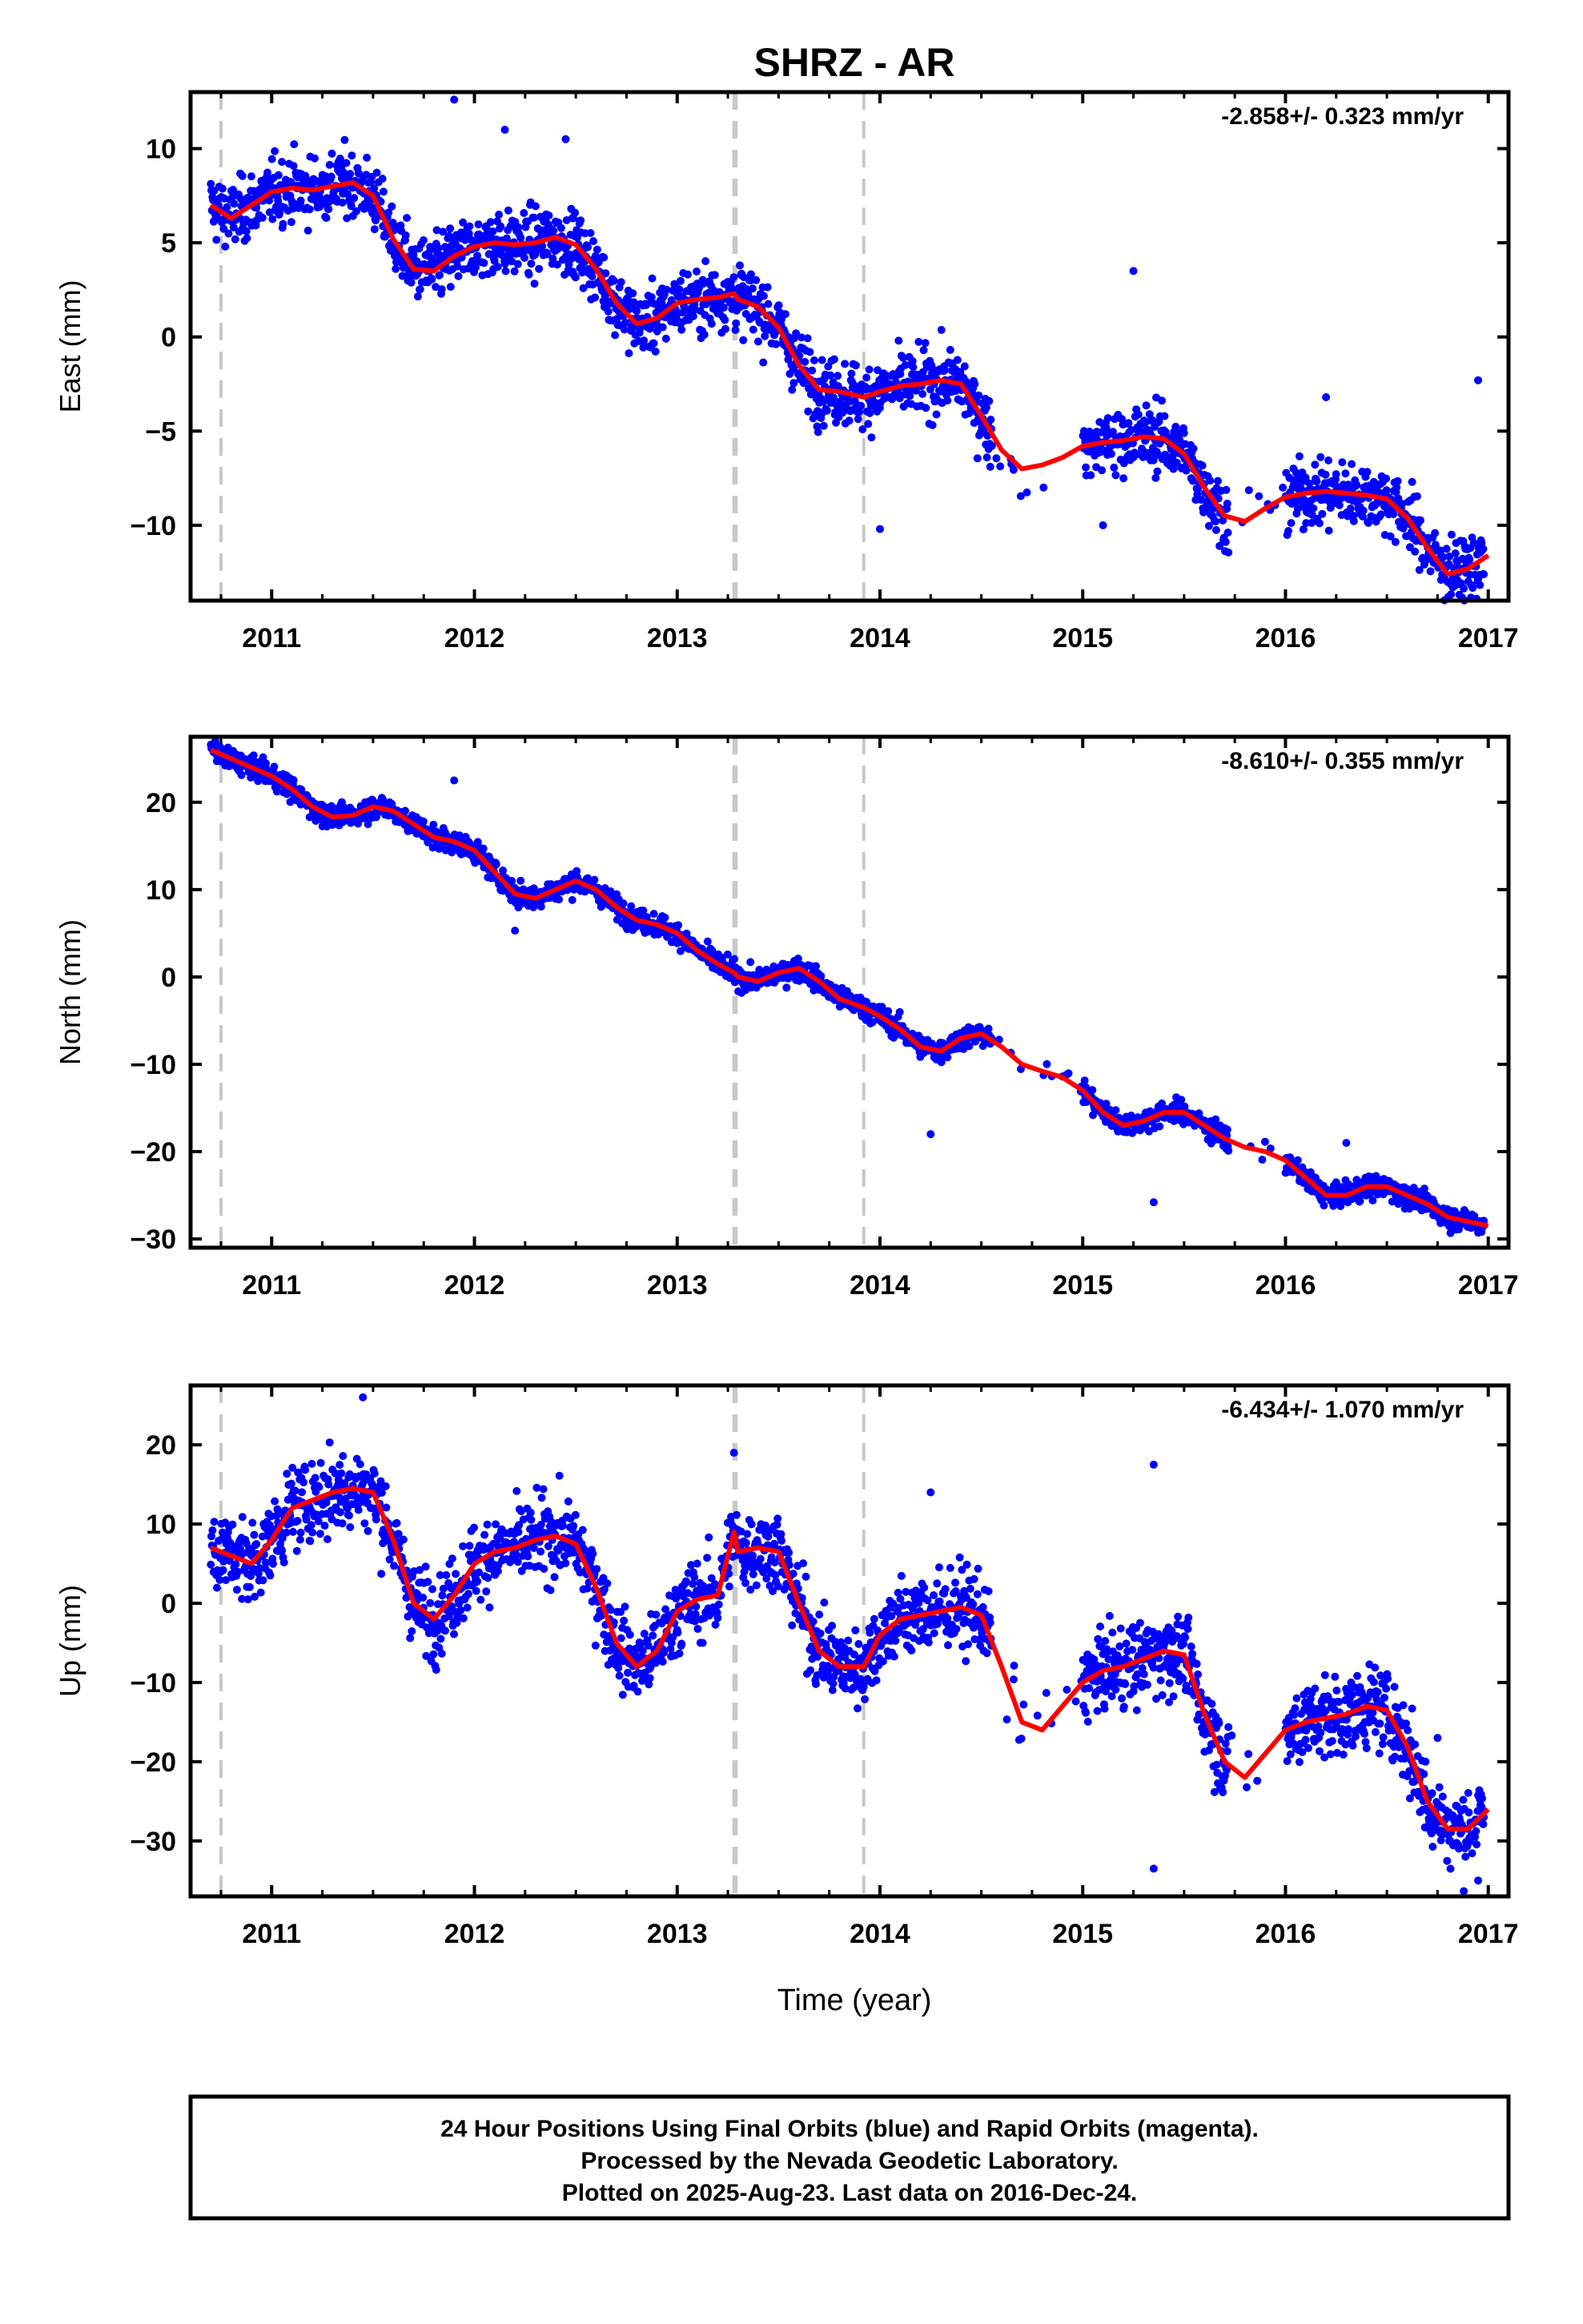 The width and height of the screenshot is (1583, 2324). Describe the element at coordinates (168, 243) in the screenshot. I see `y-tick-label: 5` at that location.